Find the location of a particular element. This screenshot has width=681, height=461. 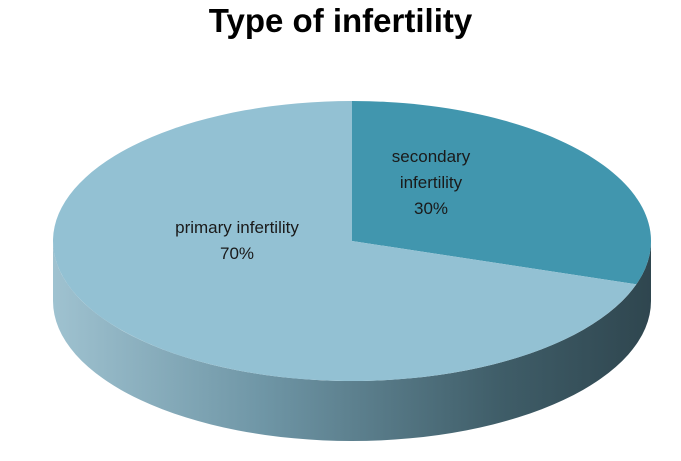

slice-label-secondary-infertility: secondary infertility 30% is located at coordinates (431, 182).